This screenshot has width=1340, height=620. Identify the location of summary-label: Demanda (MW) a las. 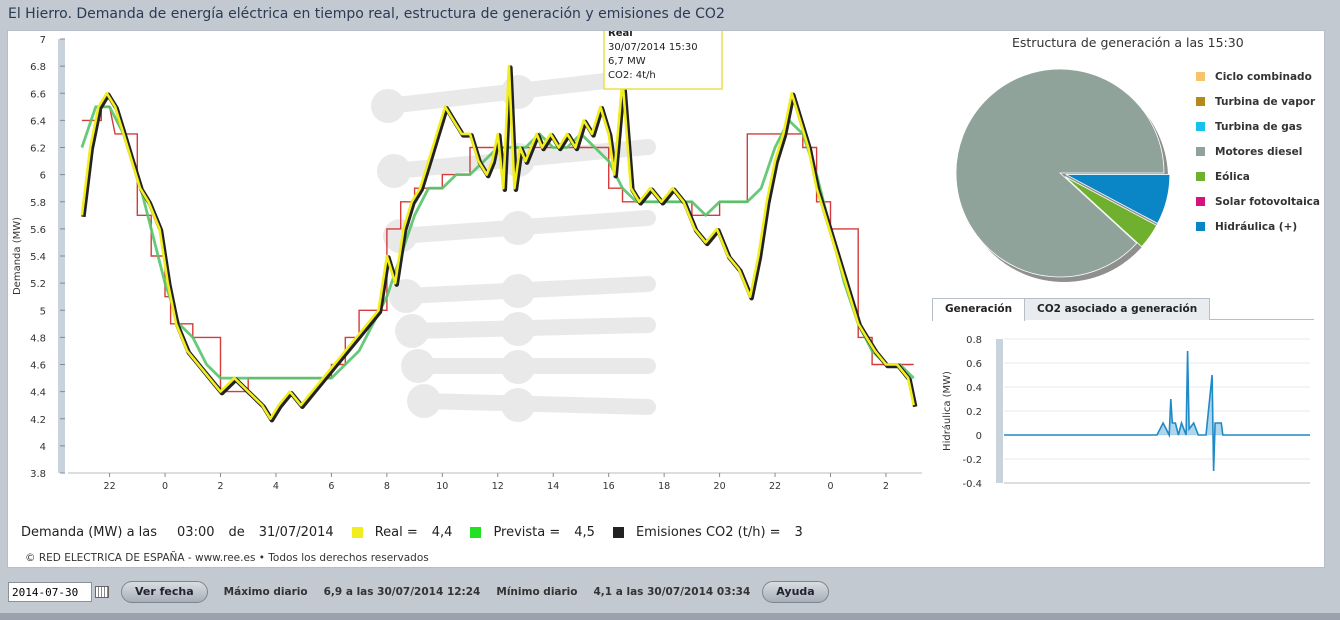
(89, 532).